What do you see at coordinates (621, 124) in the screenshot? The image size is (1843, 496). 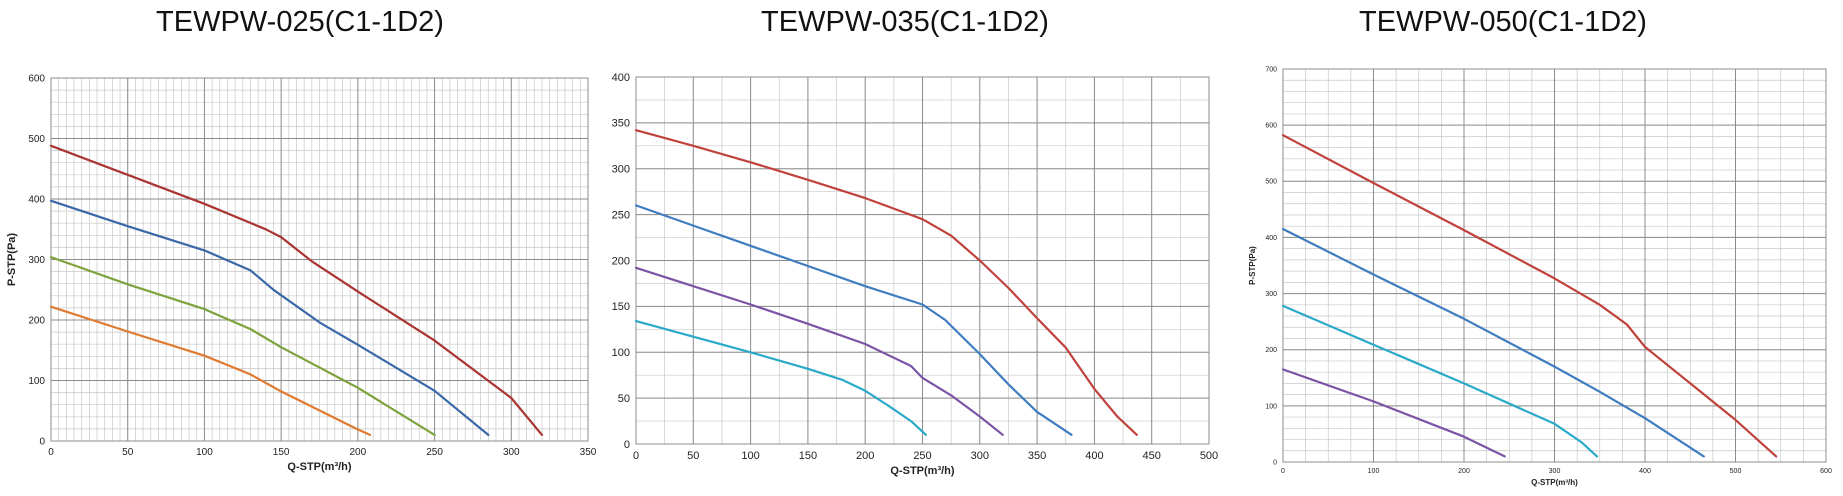 I see `y-tick-label: 350` at bounding box center [621, 124].